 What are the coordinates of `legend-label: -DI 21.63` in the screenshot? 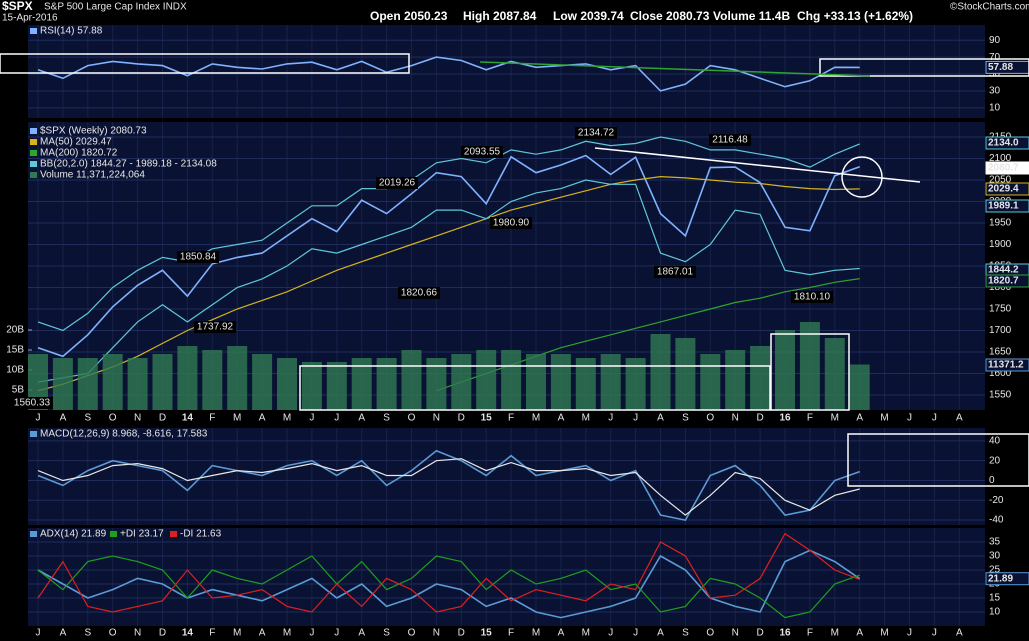 It's located at (201, 534).